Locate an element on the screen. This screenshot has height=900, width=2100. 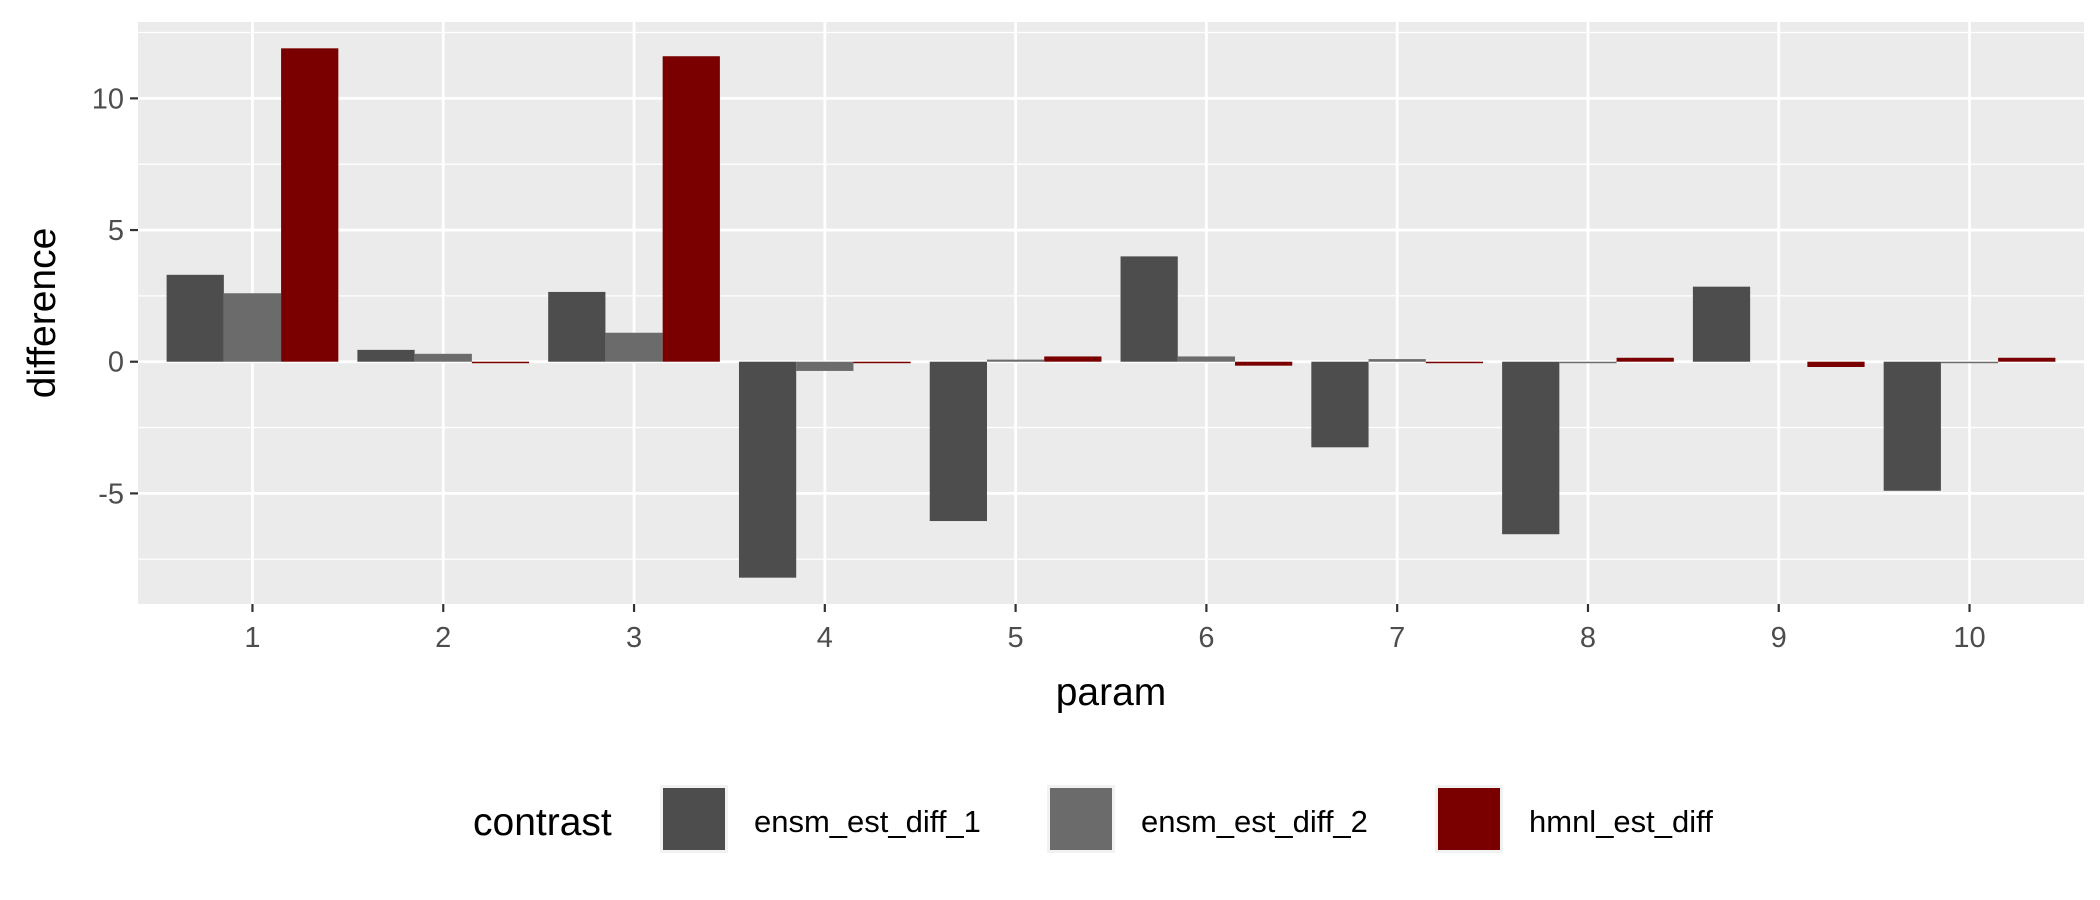
x-tick-label: 6 is located at coordinates (1206, 638).